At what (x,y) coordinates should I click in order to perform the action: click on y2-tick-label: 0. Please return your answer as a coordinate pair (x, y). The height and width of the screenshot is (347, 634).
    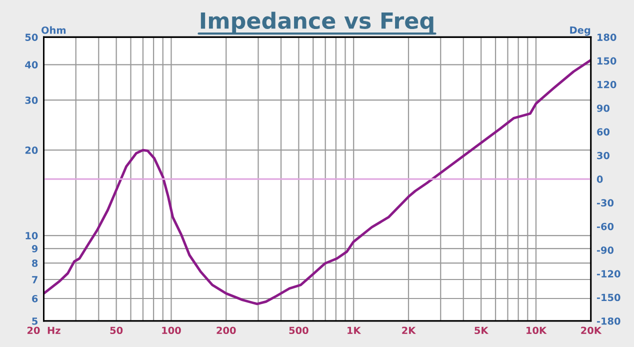
    Looking at the image, I should click on (599, 179).